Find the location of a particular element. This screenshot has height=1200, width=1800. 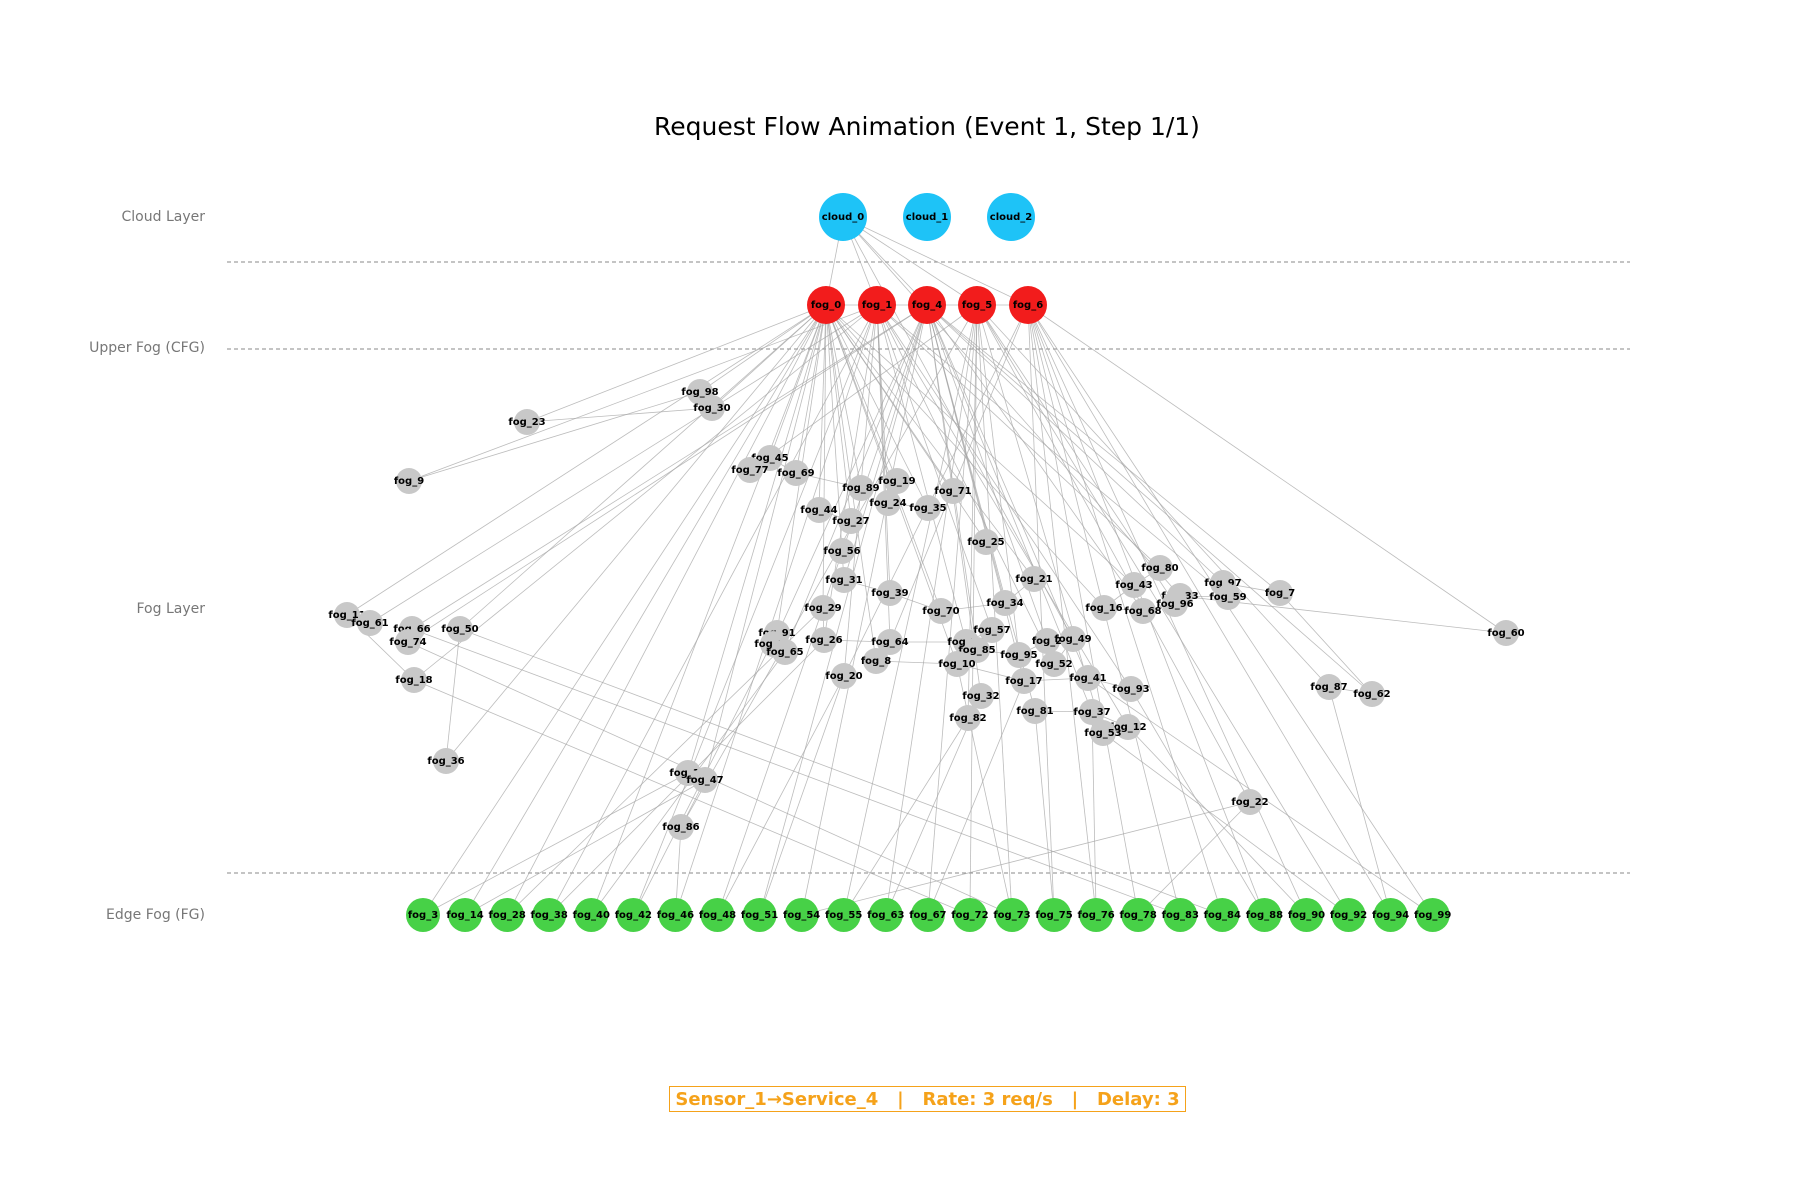

node-label: fog_81 is located at coordinates (1034, 711).